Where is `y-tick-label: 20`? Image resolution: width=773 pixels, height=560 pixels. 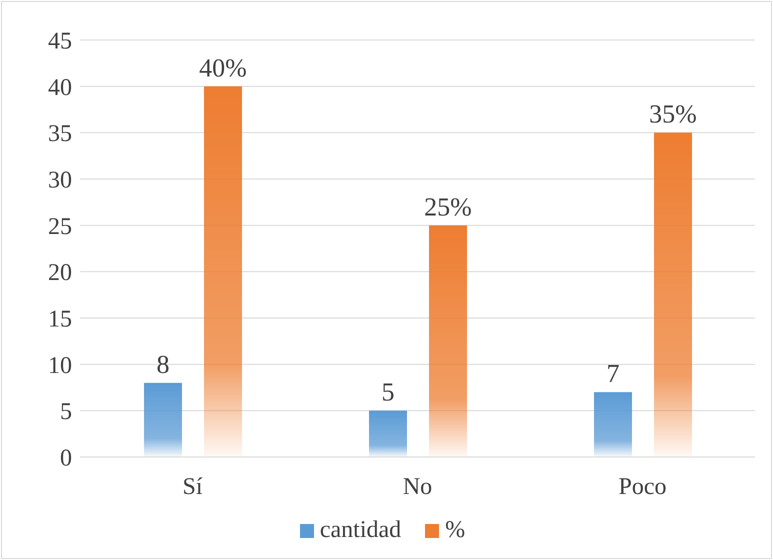
y-tick-label: 20 is located at coordinates (60, 273).